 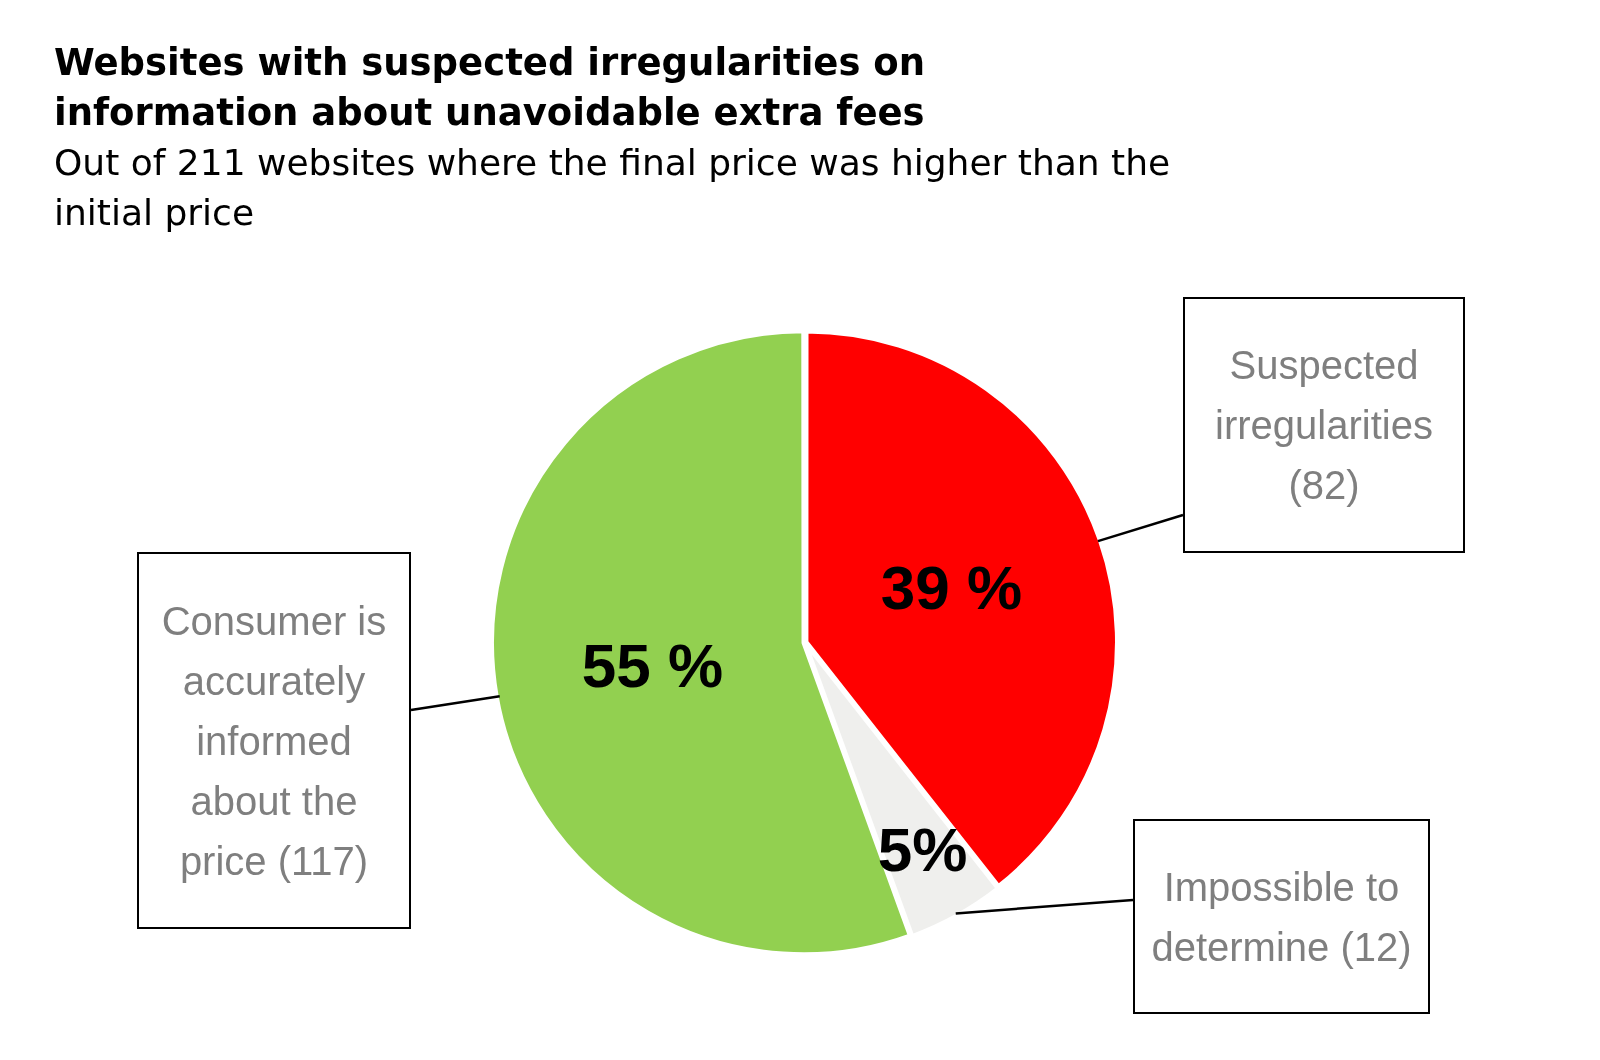 I want to click on data-label: 5%, so click(x=922, y=849).